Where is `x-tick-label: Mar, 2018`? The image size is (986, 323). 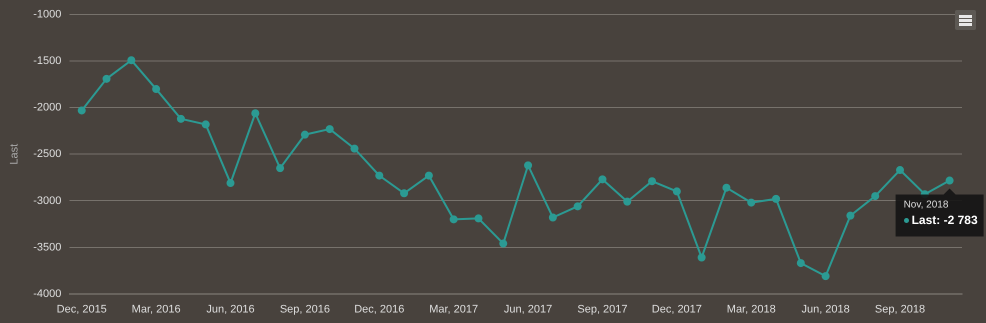
x-tick-label: Mar, 2018 is located at coordinates (751, 309).